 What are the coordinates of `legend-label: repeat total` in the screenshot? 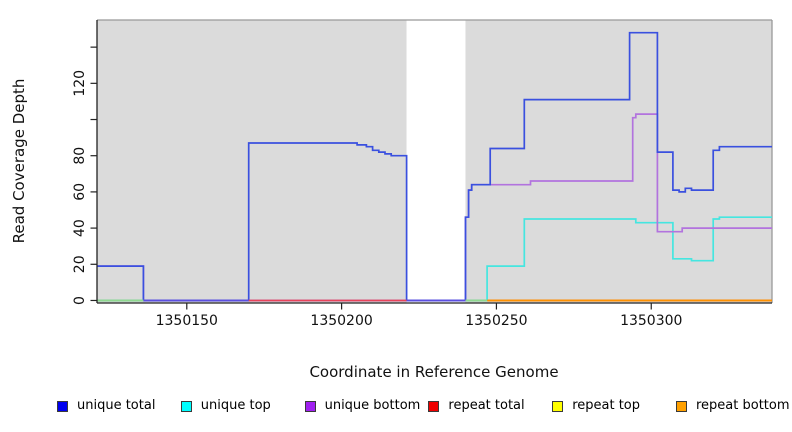 It's located at (486, 405).